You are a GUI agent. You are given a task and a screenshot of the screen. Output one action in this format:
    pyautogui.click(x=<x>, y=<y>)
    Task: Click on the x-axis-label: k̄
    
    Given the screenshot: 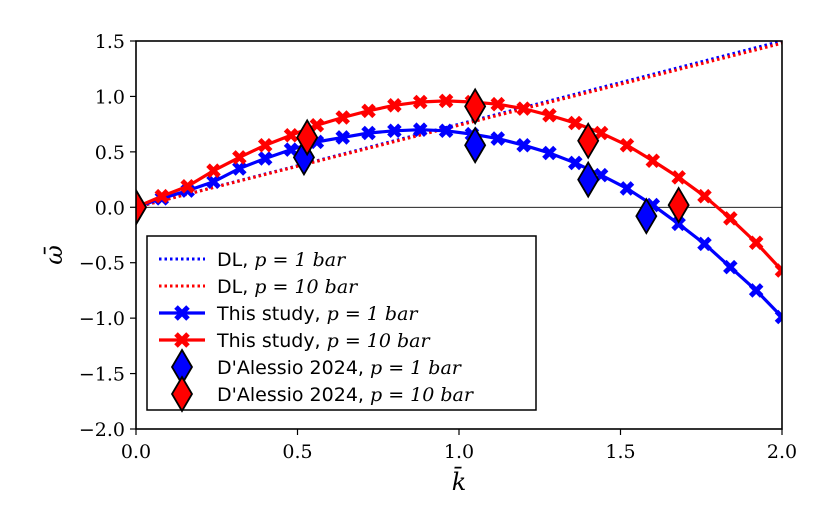 What is the action you would take?
    pyautogui.click(x=459, y=481)
    